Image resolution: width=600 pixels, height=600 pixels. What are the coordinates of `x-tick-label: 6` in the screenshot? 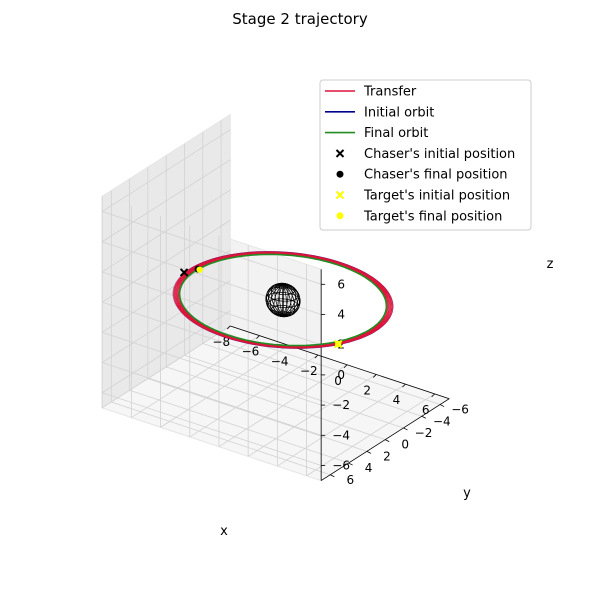 It's located at (426, 410).